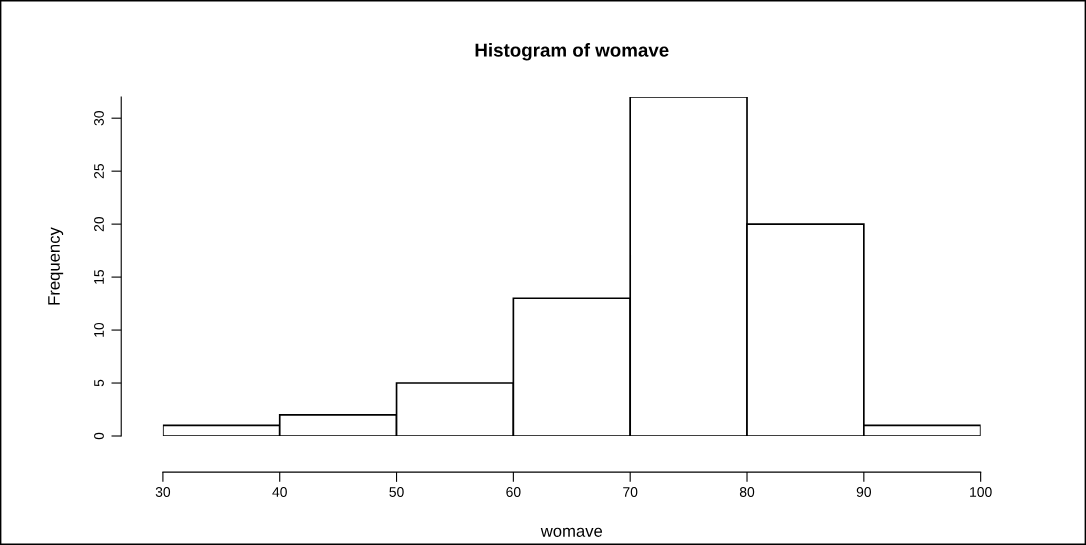  I want to click on y-tick-label: 20, so click(99, 224).